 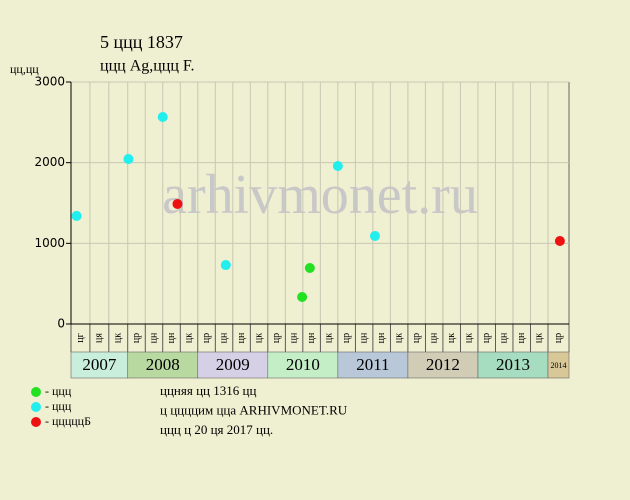 I want to click on year-label: 2012, so click(x=443, y=364).